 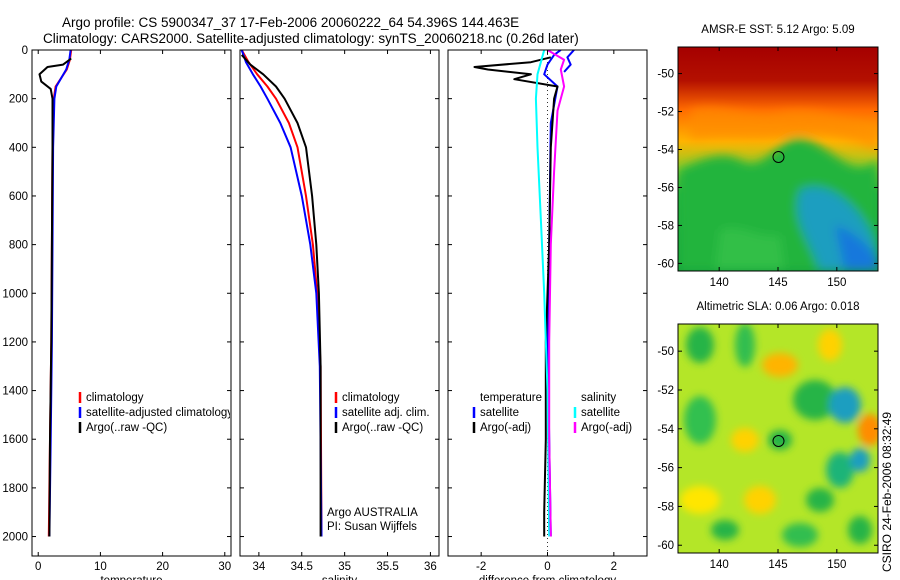 What do you see at coordinates (372, 527) in the screenshot?
I see `credit-line: PI: Susan Wijffels` at bounding box center [372, 527].